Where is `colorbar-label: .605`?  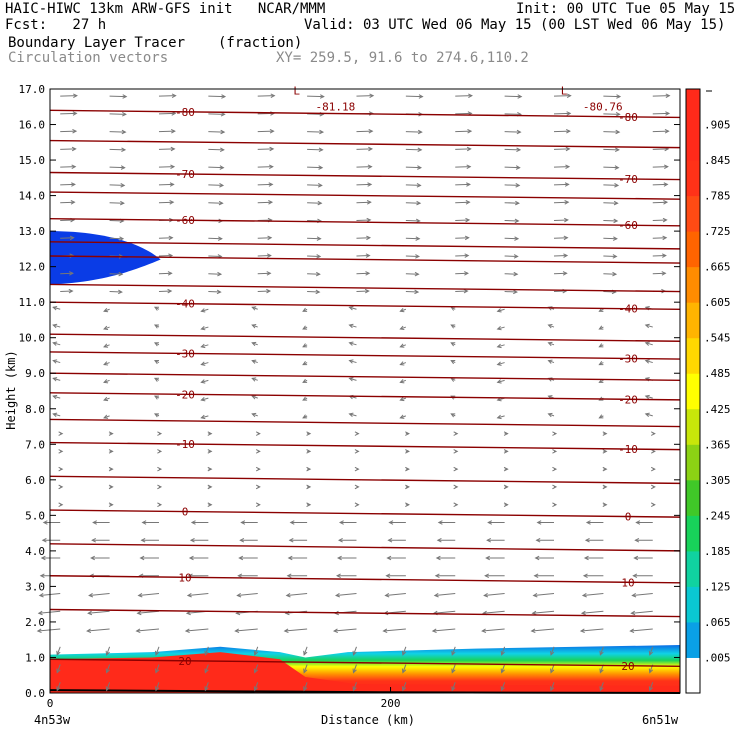
colorbar-label: .605 is located at coordinates (717, 302).